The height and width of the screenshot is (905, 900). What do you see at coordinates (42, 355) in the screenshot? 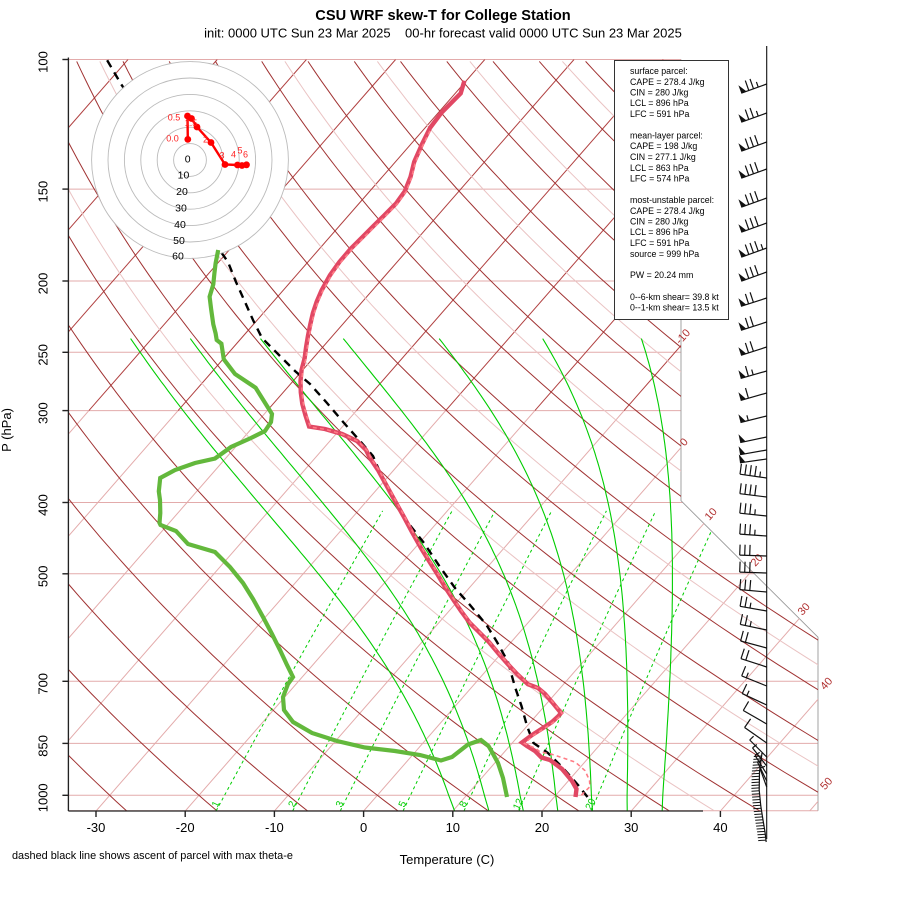
I see `svg-text: 250` at bounding box center [42, 355].